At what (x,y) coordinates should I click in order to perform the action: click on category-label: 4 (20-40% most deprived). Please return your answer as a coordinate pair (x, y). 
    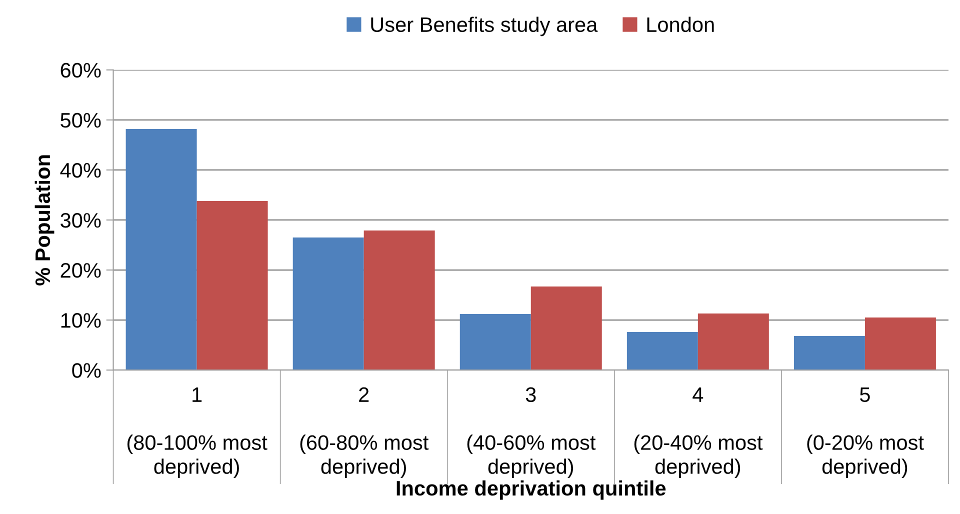
    Looking at the image, I should click on (698, 433).